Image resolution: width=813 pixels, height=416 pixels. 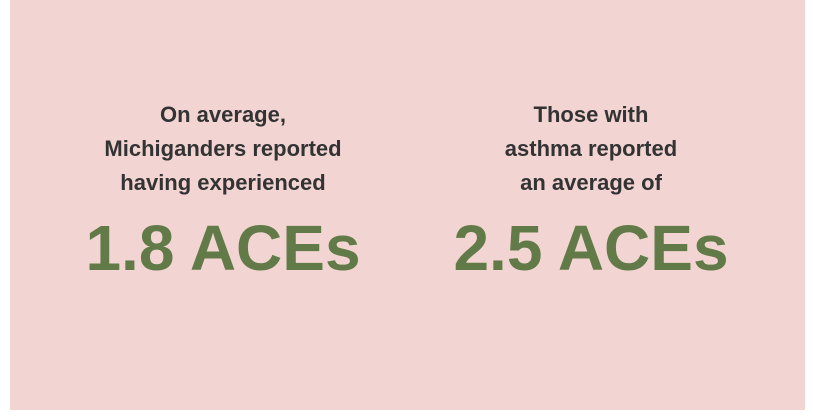 I want to click on description-line: asthma reported, so click(x=591, y=148).